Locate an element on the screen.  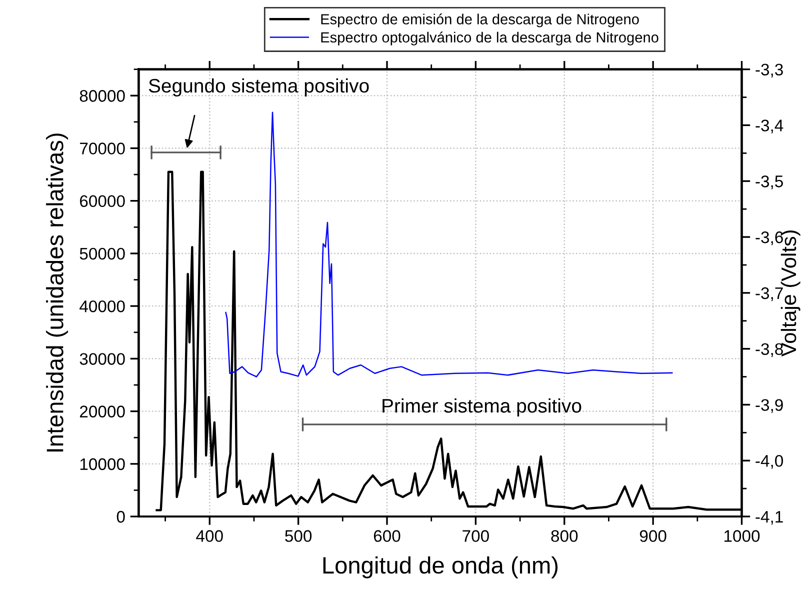
annotation: Segundo sistema positivo is located at coordinates (258, 87).